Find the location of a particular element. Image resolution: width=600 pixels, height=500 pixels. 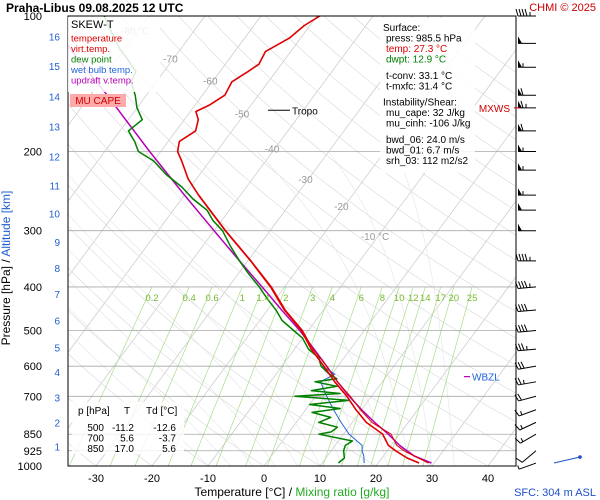

pressure-tick-label: 500 is located at coordinates (33, 332).